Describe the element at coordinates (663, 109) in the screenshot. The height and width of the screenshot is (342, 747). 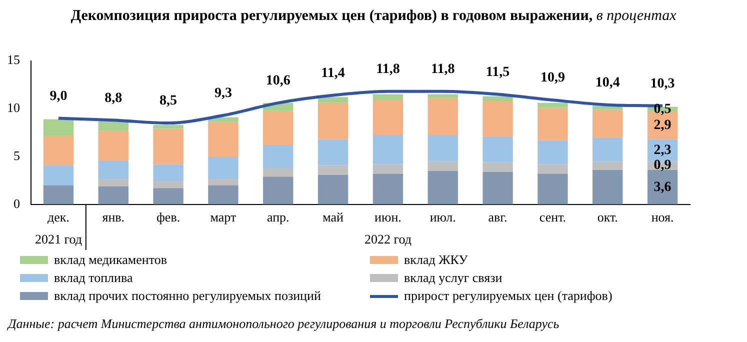
I see `data-label: 0,5` at that location.